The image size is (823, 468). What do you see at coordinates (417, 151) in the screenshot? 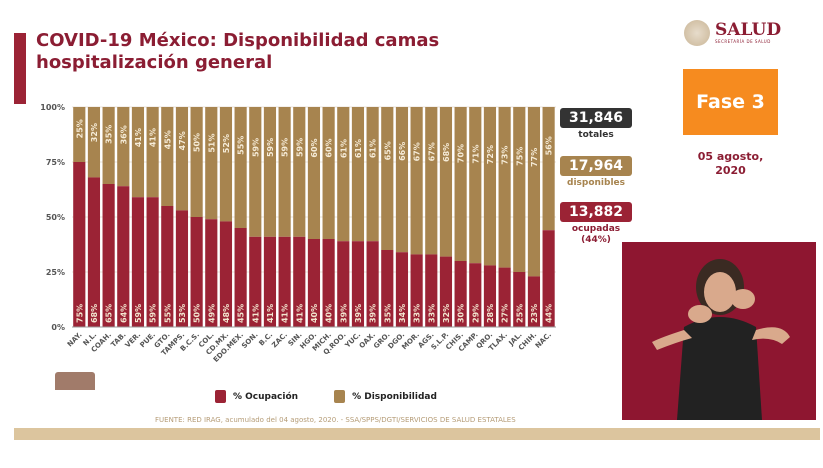
I see `data-label-disponibilidad: 67%` at bounding box center [417, 151].